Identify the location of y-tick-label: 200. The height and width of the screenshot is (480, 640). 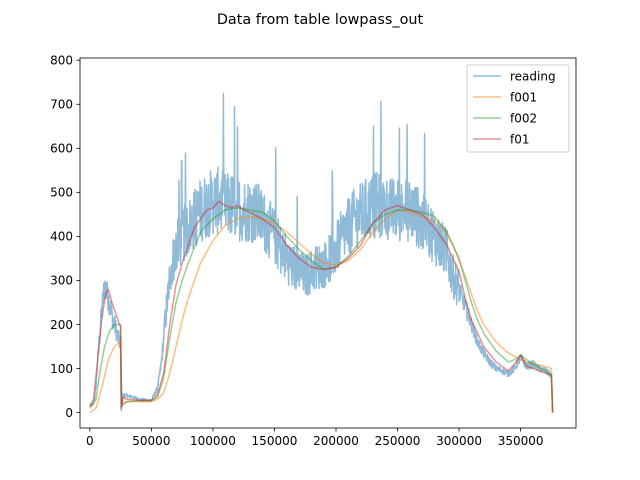
(61, 325).